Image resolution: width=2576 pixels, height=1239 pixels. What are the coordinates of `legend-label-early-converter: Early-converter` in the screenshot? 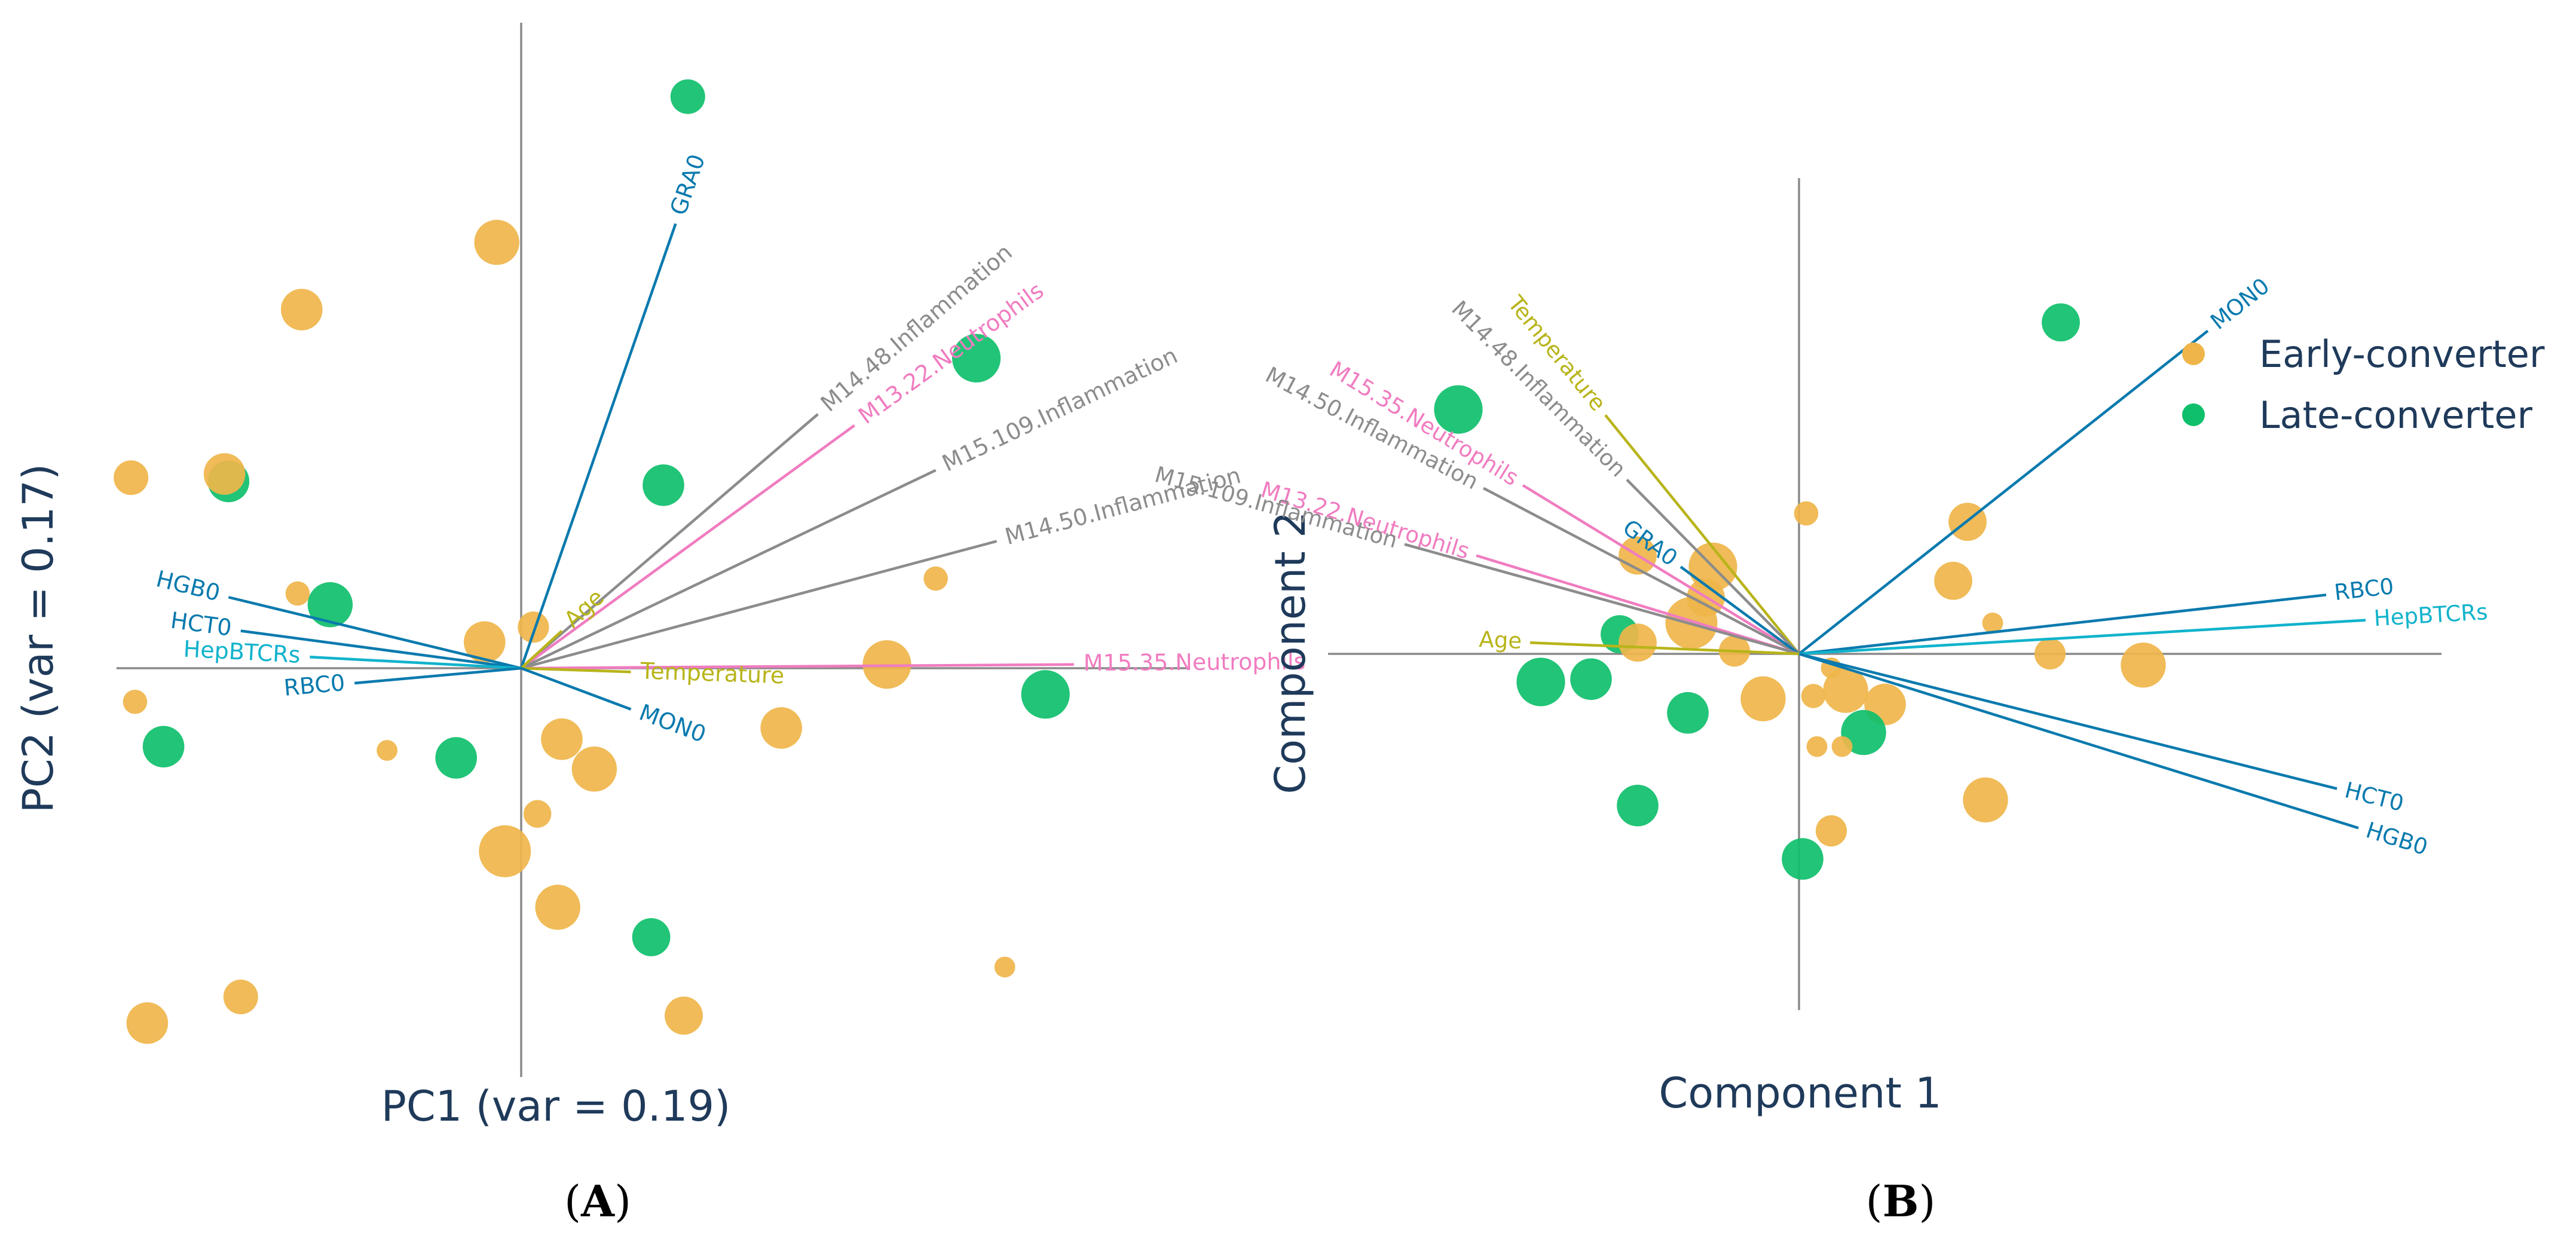 It's located at (2402, 354).